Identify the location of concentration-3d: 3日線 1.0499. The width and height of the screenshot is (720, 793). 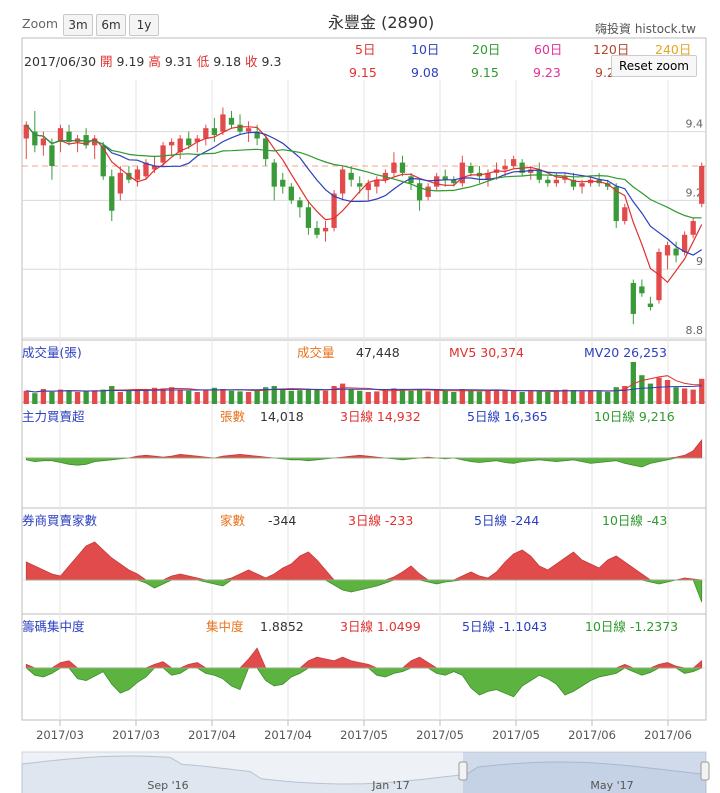
(380, 626).